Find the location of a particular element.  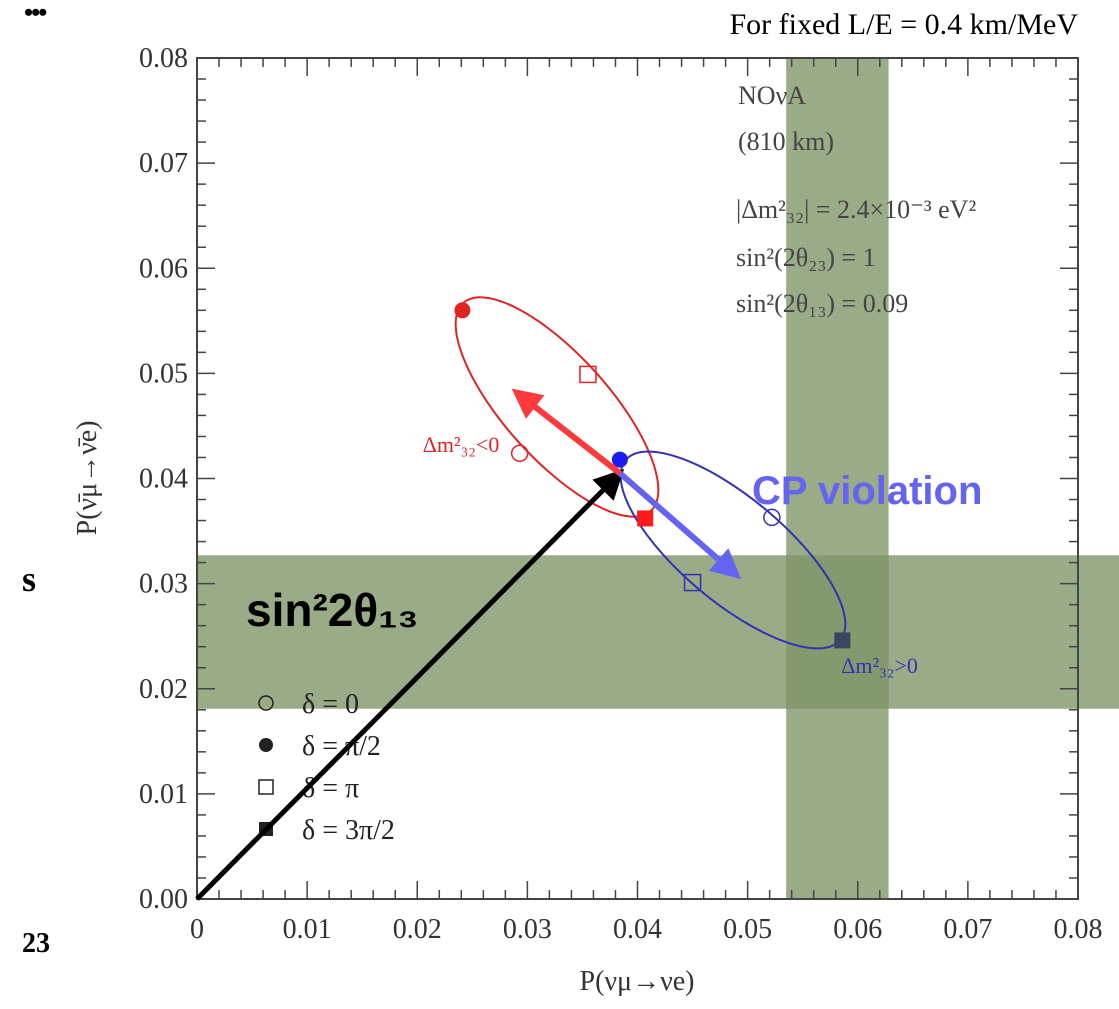

vertical-band is located at coordinates (837, 478).